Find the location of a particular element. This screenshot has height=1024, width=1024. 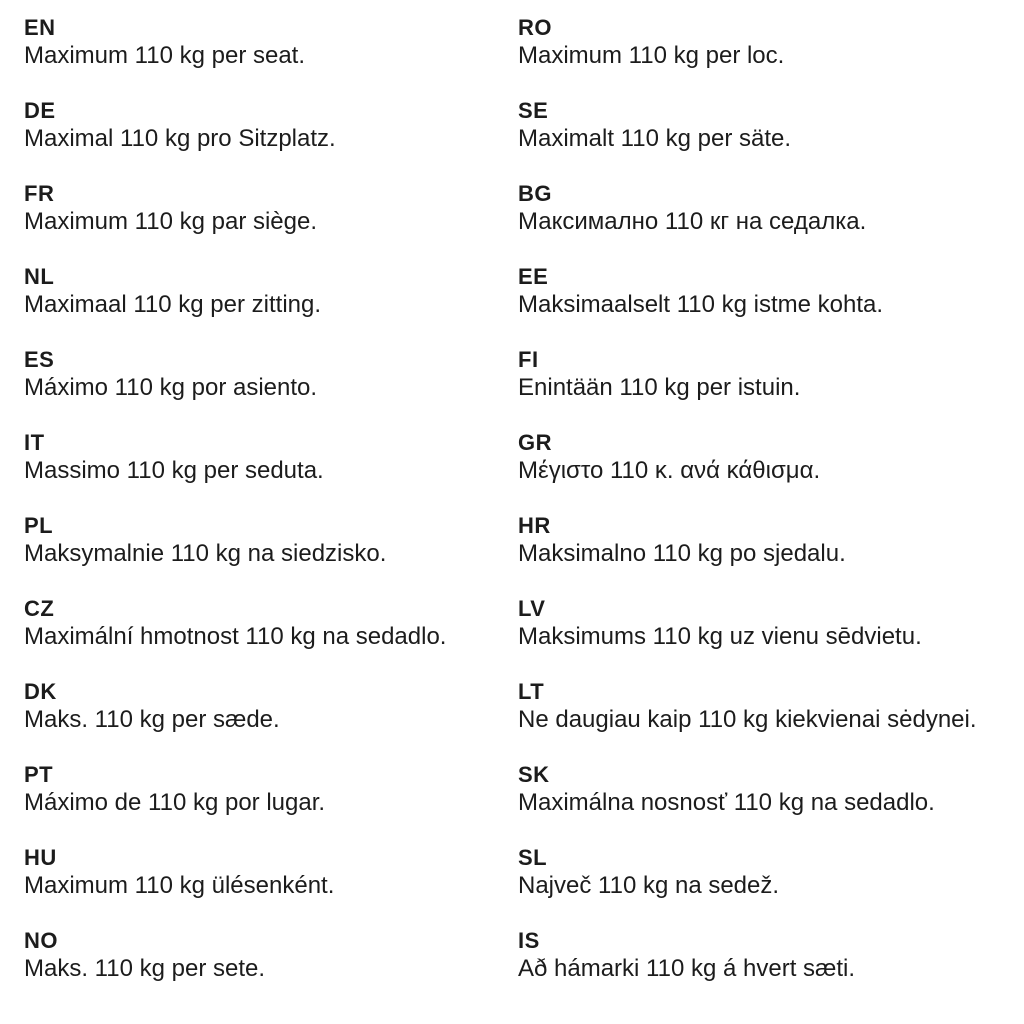

language-code: GR is located at coordinates (535, 442).